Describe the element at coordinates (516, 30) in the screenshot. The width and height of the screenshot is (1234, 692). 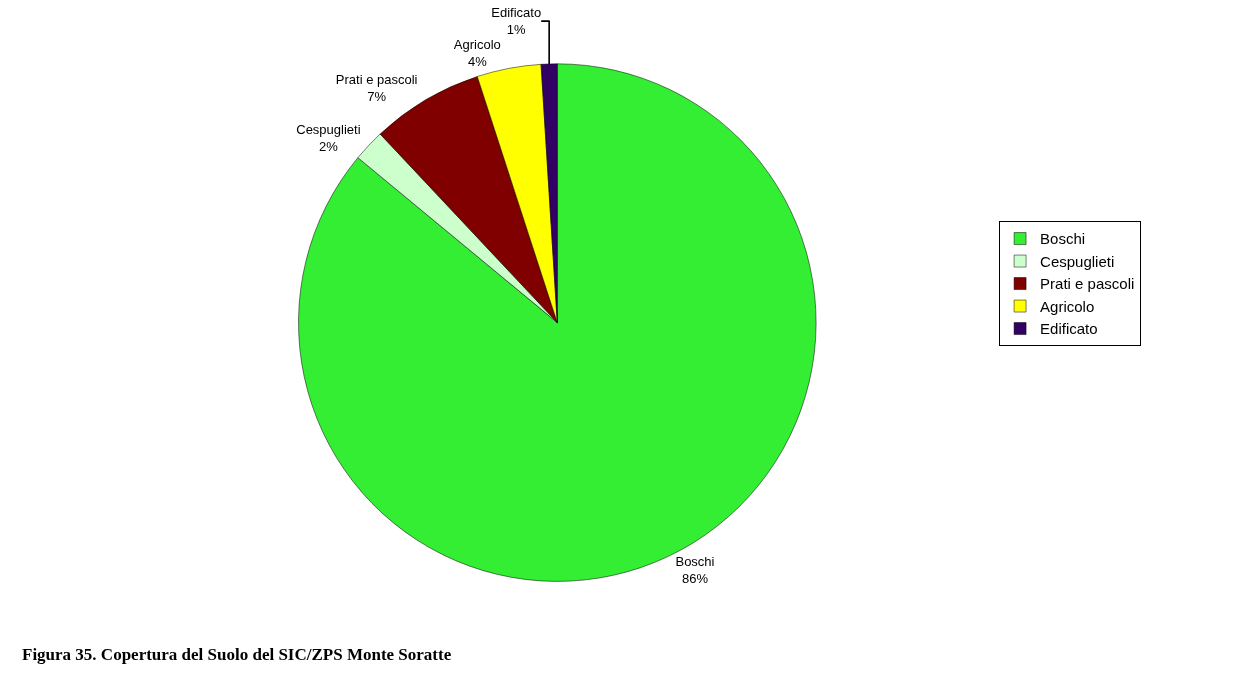
I see `data-label: 1%` at that location.